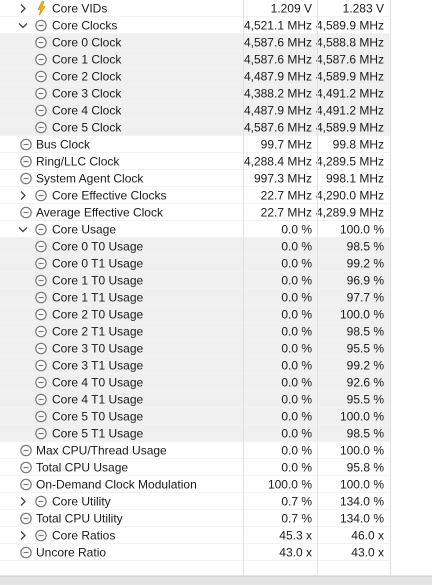  What do you see at coordinates (278, 26) in the screenshot?
I see `current-value: 4,521.1 MHz` at bounding box center [278, 26].